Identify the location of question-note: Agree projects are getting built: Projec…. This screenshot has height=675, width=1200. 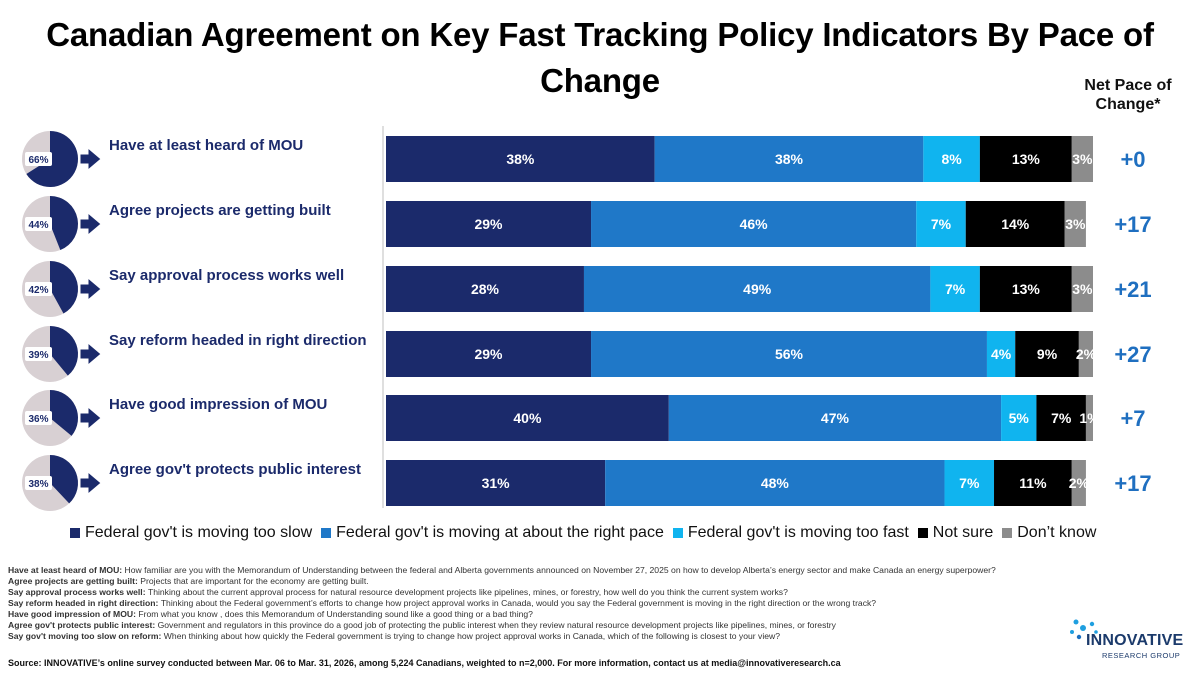
(603, 581).